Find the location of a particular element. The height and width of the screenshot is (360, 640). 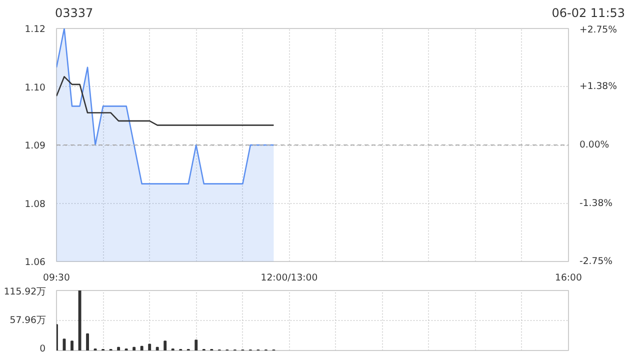

y-tick-label: 115.92万 is located at coordinates (25, 292).